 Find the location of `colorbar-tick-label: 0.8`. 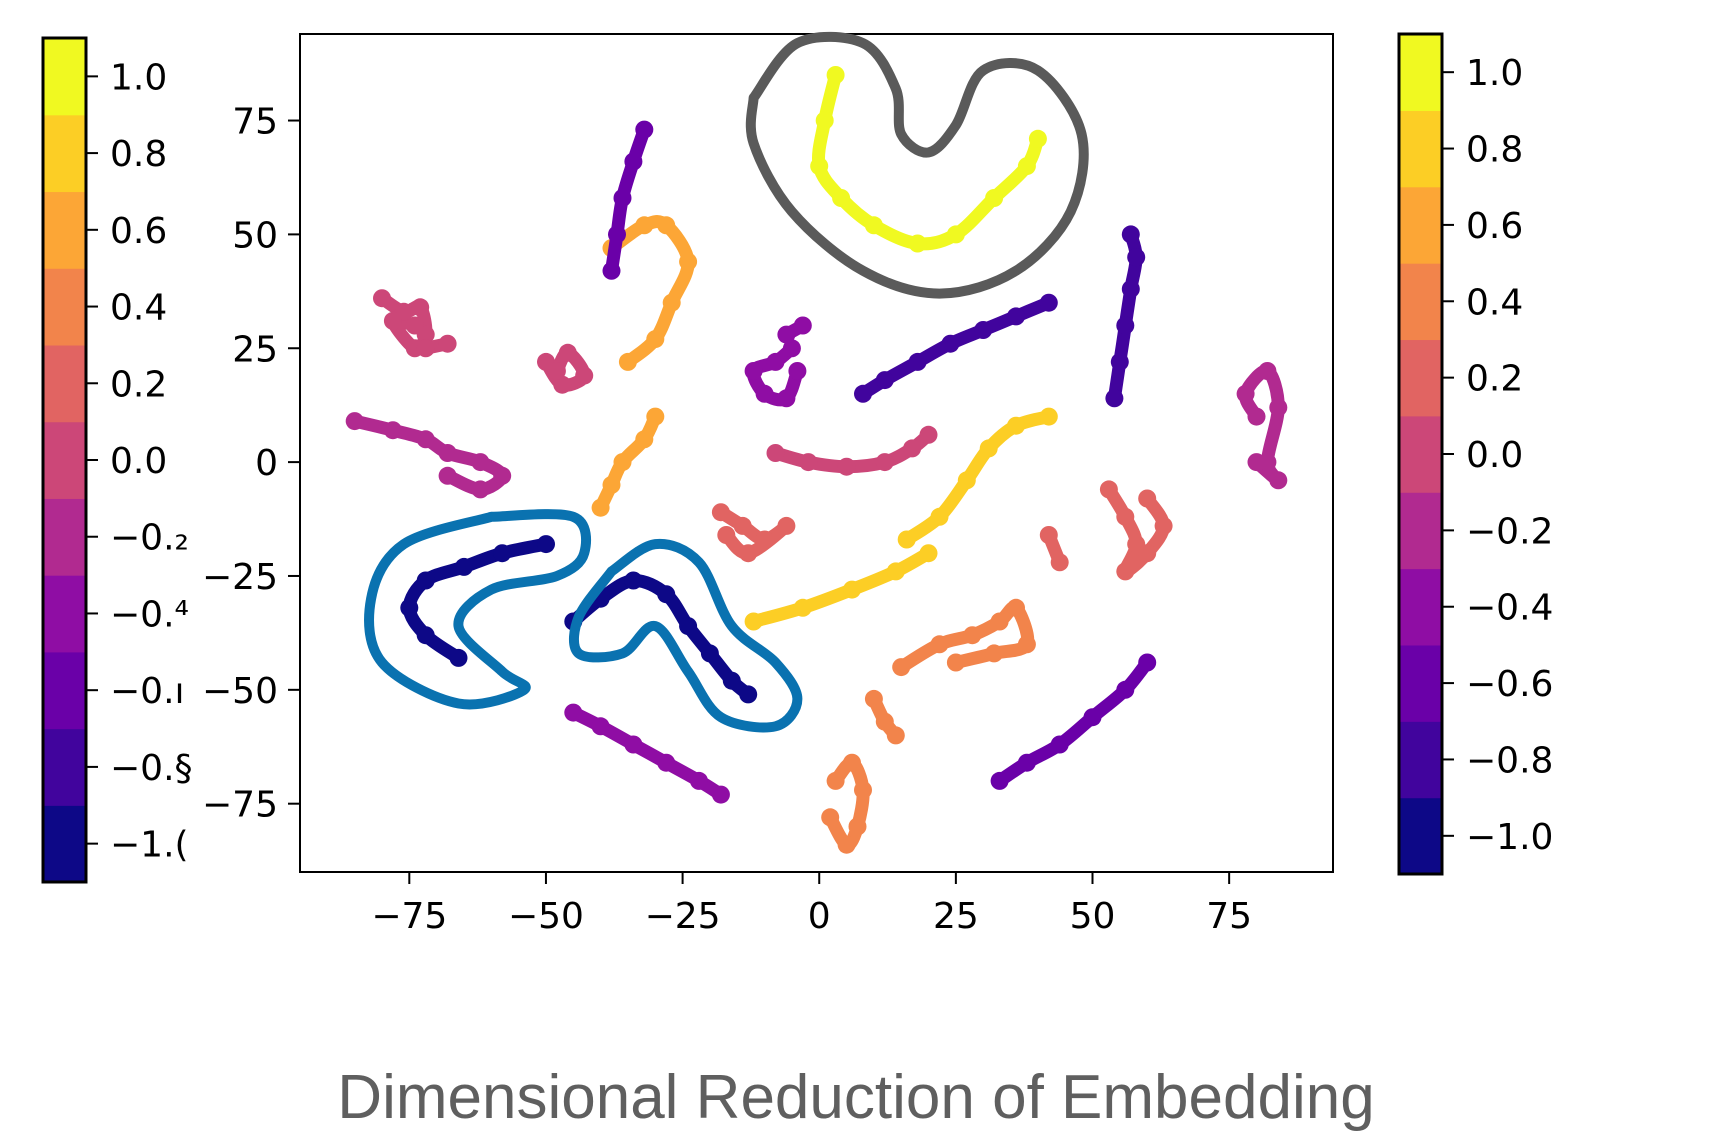

colorbar-tick-label: 0.8 is located at coordinates (138, 154).